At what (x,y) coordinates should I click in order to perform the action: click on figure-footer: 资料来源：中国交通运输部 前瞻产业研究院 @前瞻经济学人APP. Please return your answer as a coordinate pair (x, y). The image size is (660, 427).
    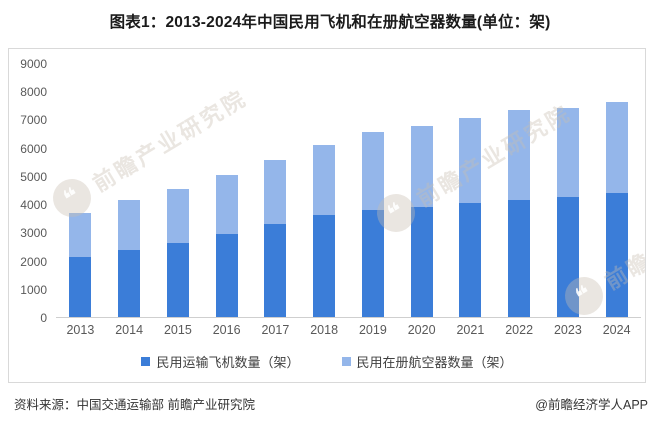
    Looking at the image, I should click on (331, 403).